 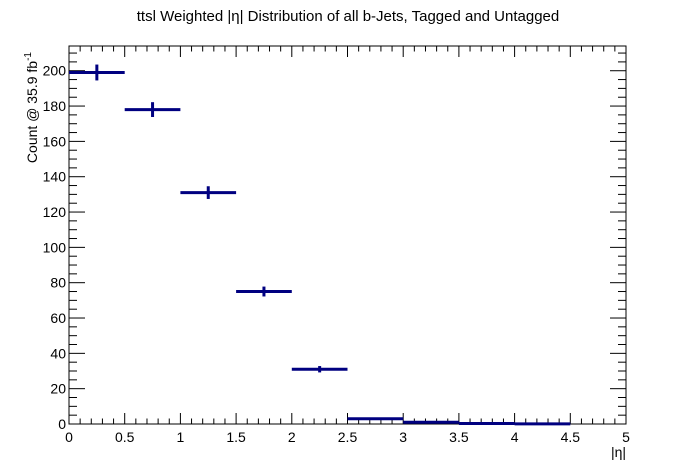 What do you see at coordinates (58, 353) in the screenshot?
I see `y-tick-label: 40` at bounding box center [58, 353].